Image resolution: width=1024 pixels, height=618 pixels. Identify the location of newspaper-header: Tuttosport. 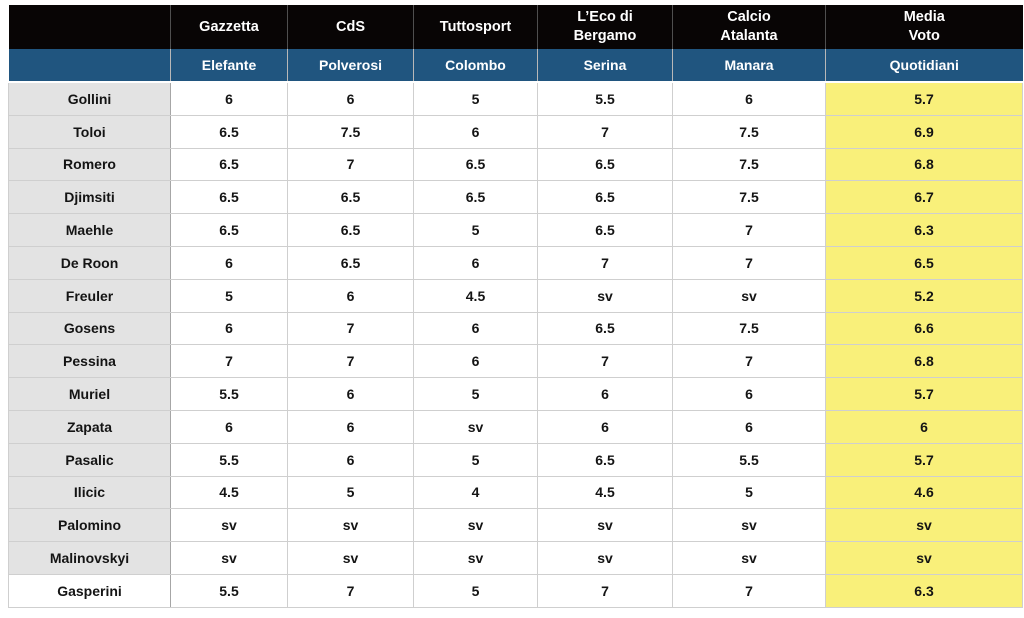
(475, 27).